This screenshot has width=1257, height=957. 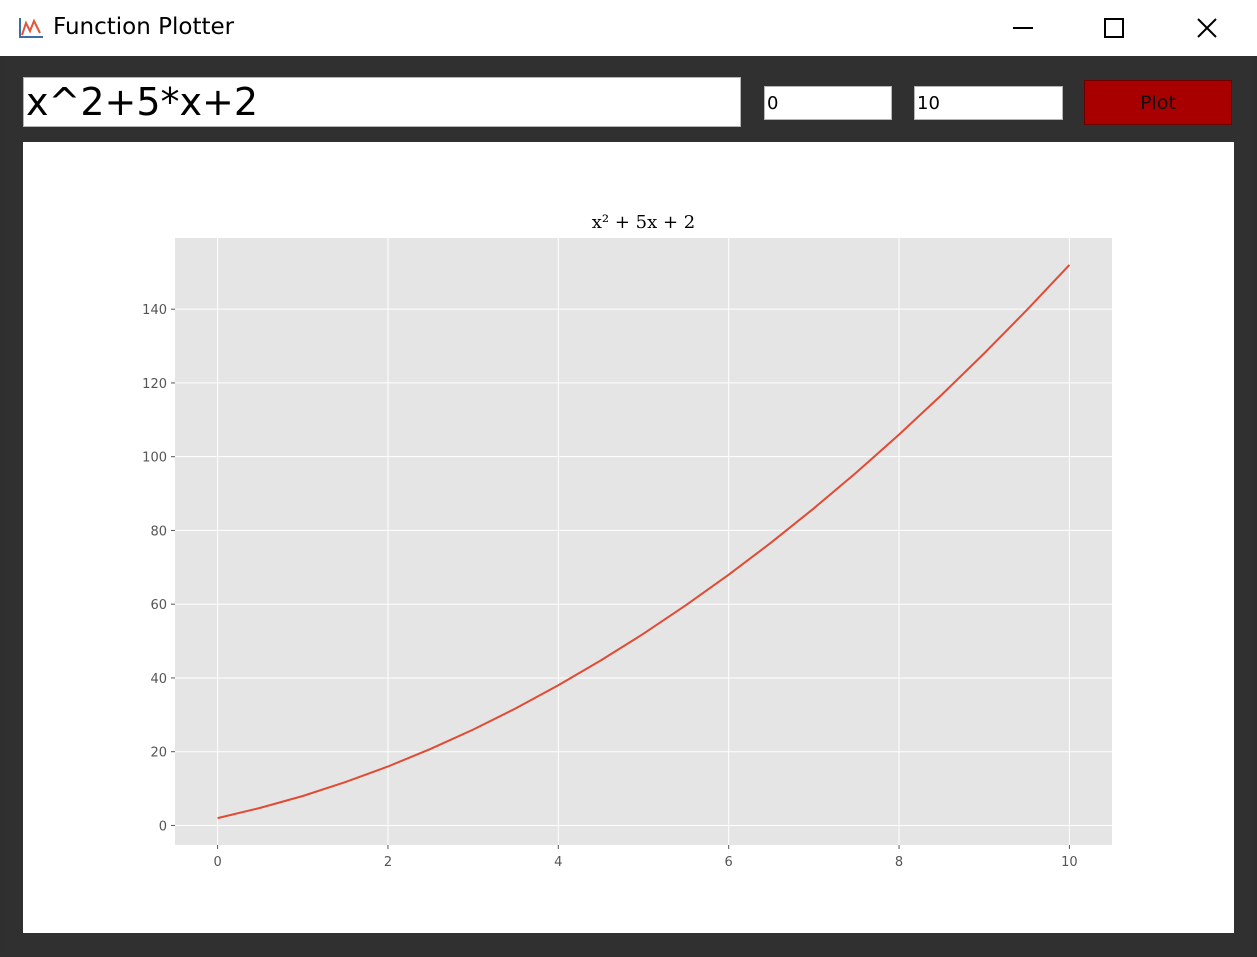 What do you see at coordinates (828, 103) in the screenshot?
I see `x-min-input` at bounding box center [828, 103].